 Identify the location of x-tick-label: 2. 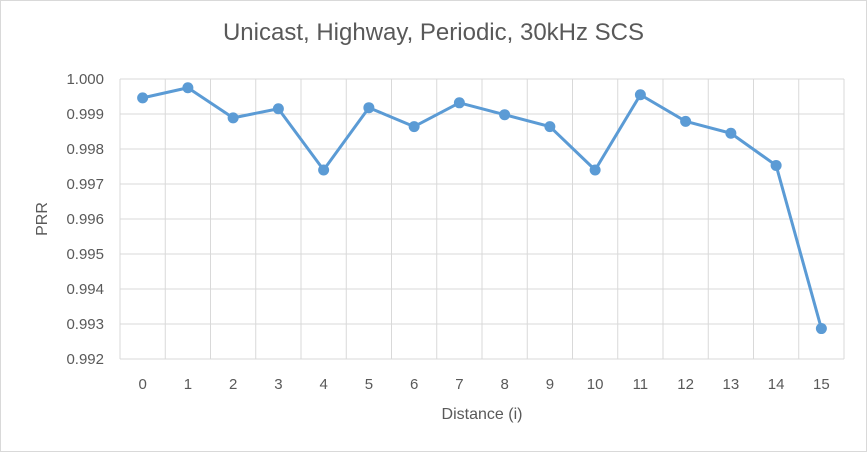
(233, 384).